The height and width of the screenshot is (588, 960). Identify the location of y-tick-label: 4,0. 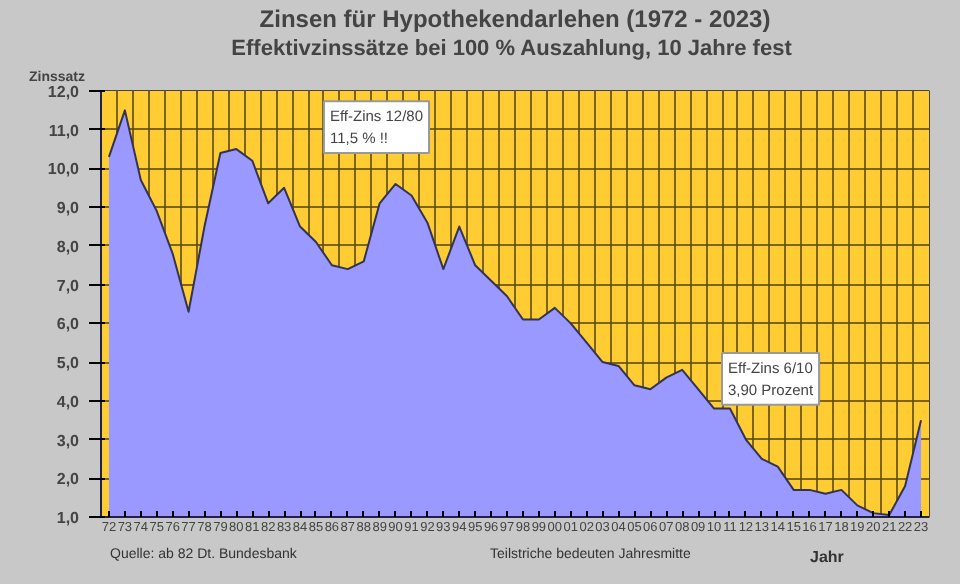
(68, 401).